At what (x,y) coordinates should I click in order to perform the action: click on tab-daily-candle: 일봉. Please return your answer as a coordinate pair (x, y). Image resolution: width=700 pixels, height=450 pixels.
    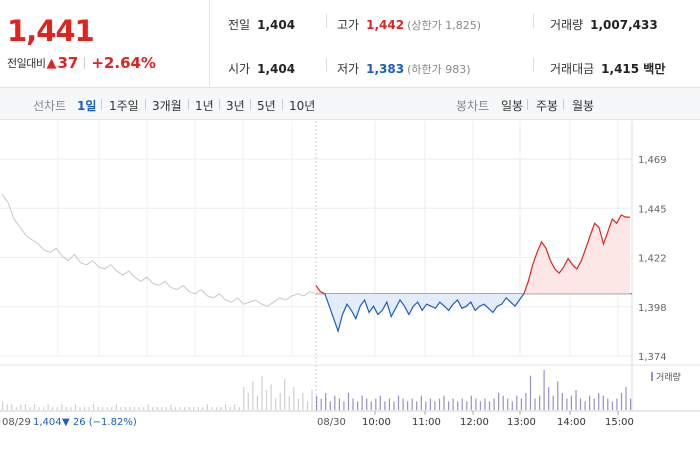
    Looking at the image, I should click on (512, 106).